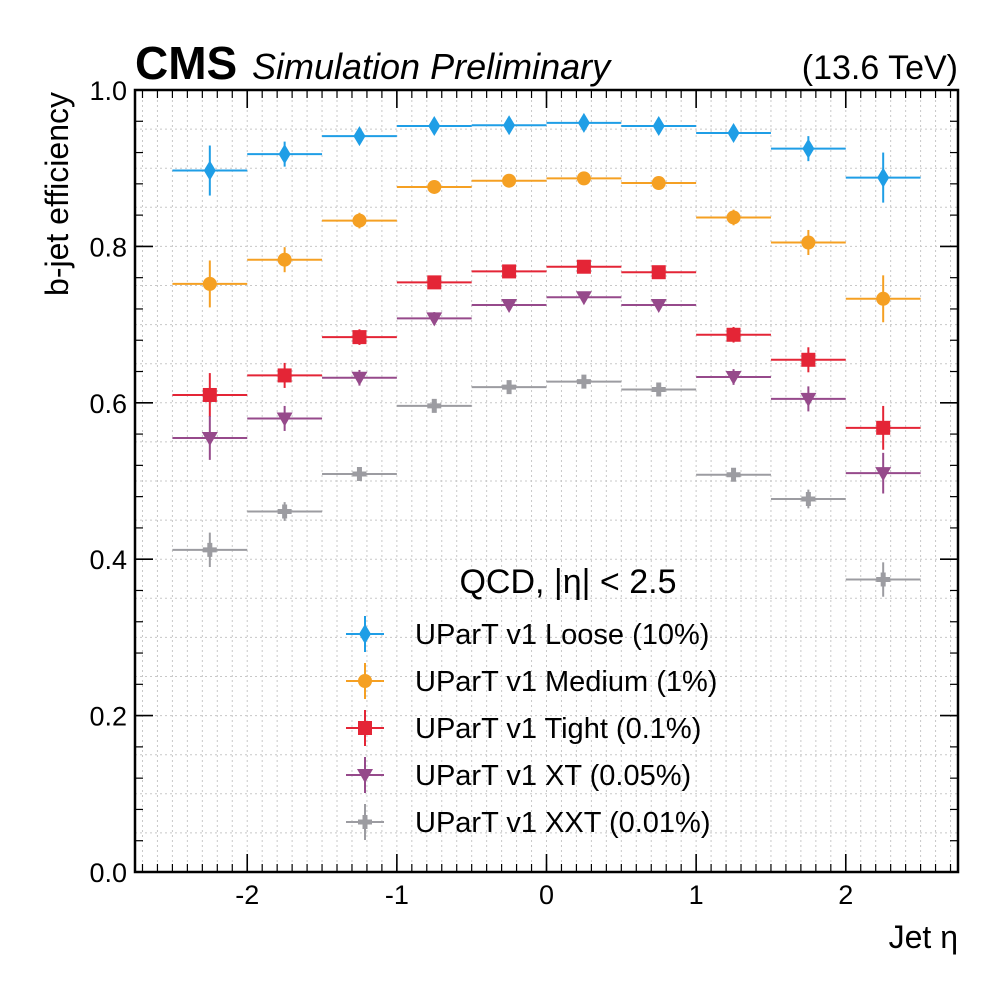 This screenshot has width=1000, height=1000. I want to click on legend-entry: UParT v1 Medium (1%), so click(531, 681).